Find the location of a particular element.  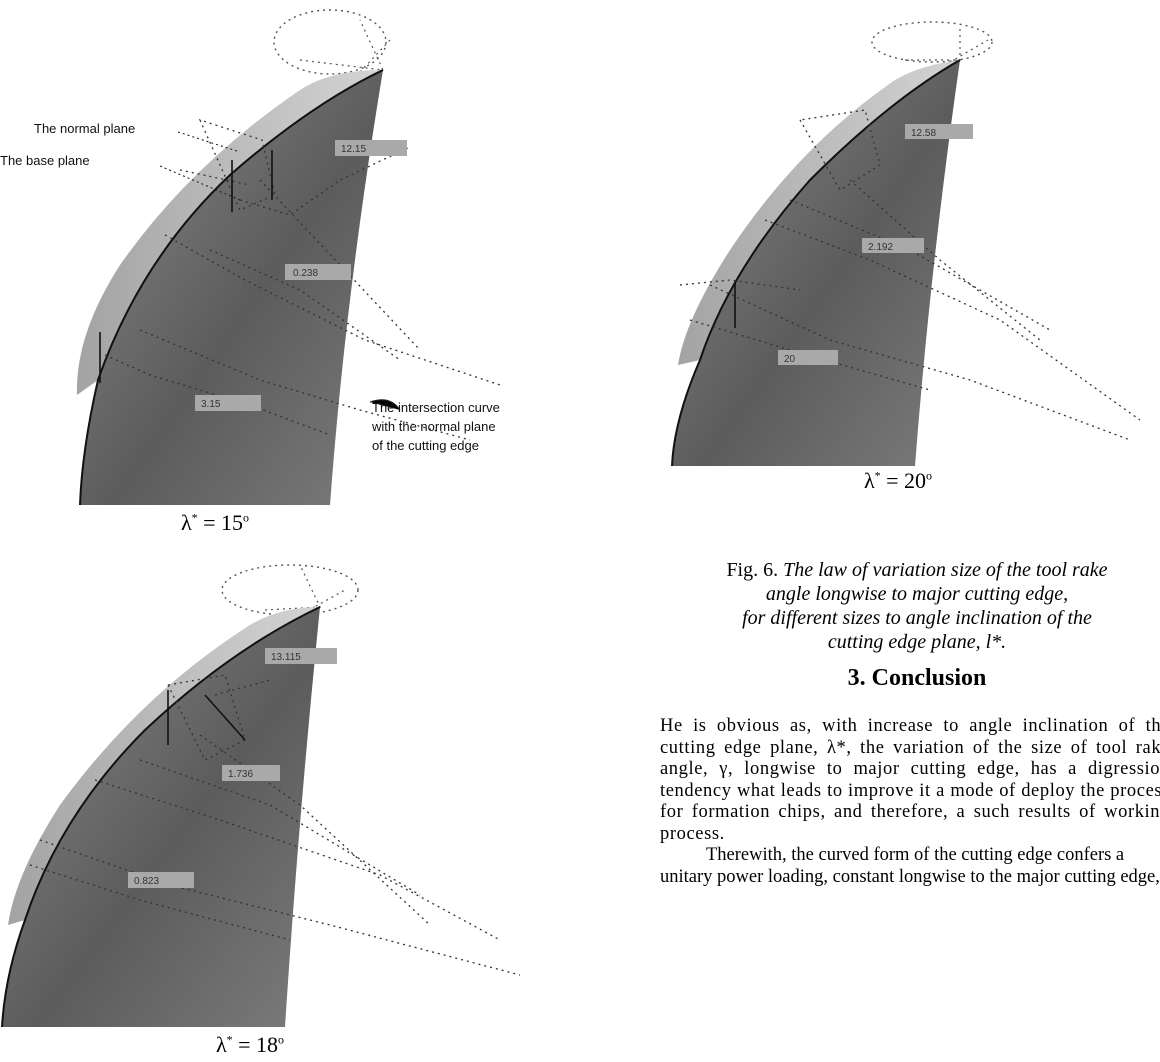

flank-face is located at coordinates (231, 287).